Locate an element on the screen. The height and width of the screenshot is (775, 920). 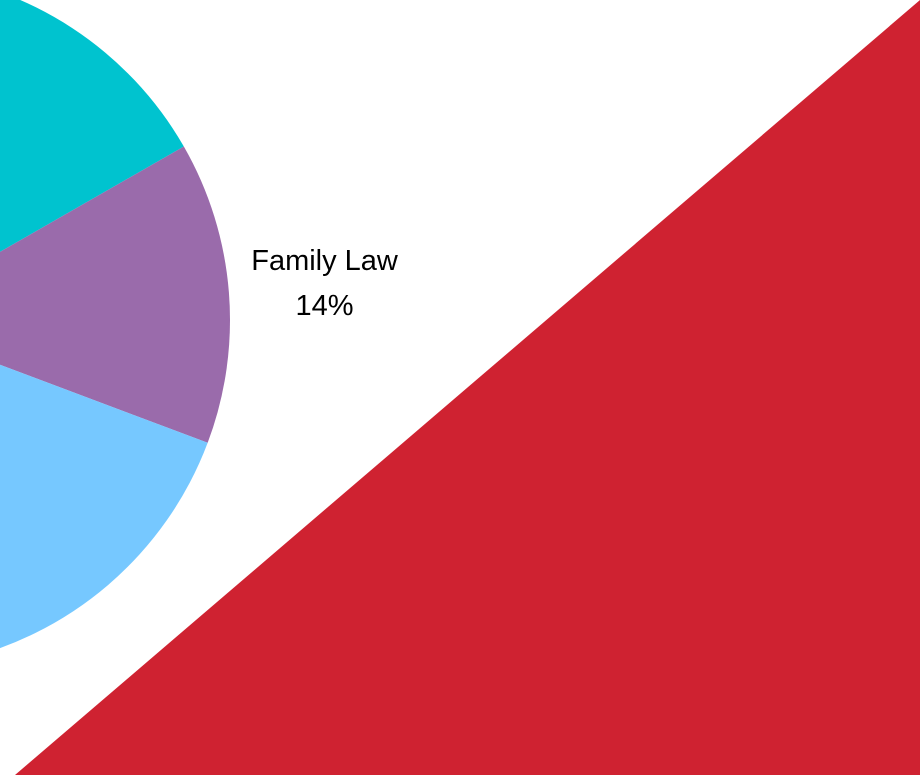
slice-label: Family Law is located at coordinates (325, 261).